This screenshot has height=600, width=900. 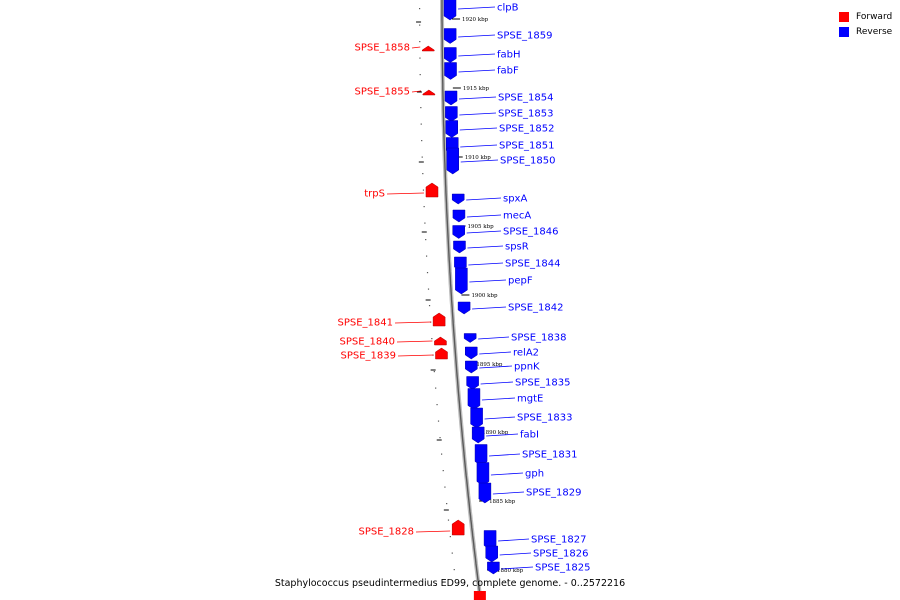 What do you see at coordinates (520, 281) in the screenshot?
I see `reverse-gene-label: pepF` at bounding box center [520, 281].